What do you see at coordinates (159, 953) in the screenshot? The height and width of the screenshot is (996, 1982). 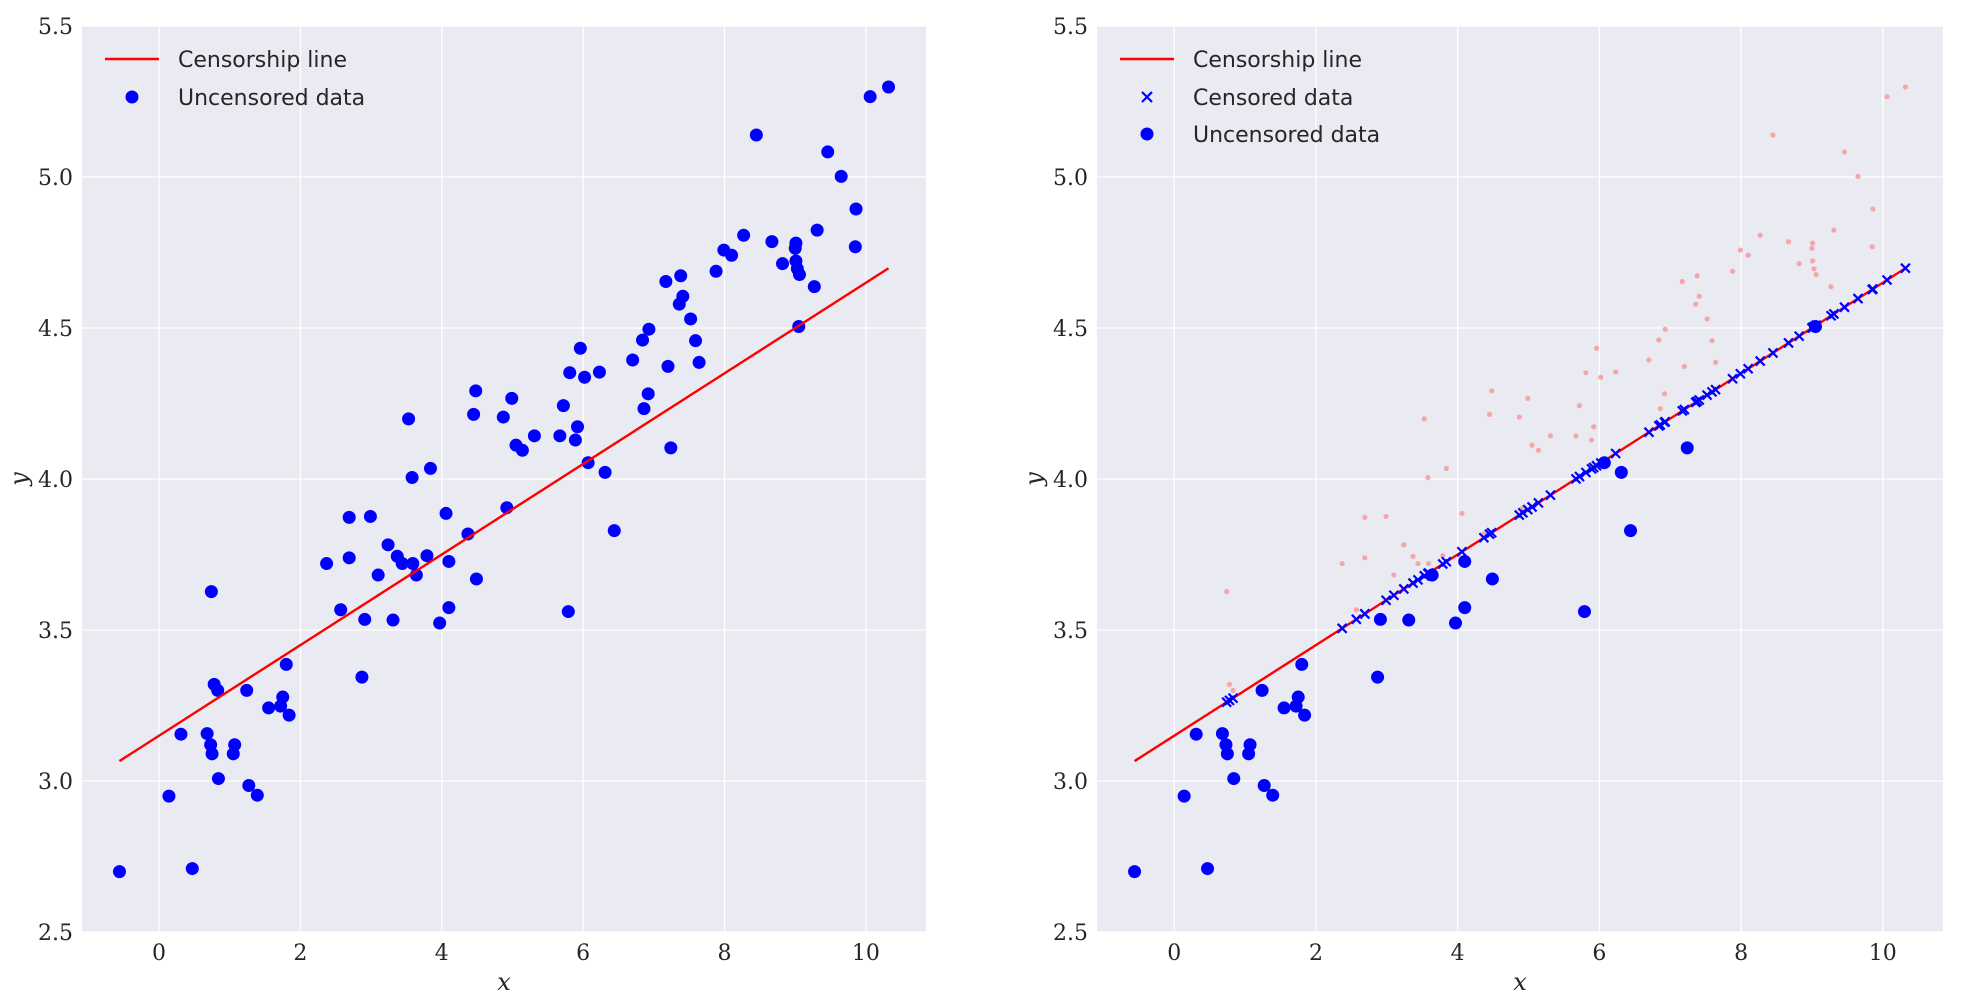 I see `x-tick-label: 0` at bounding box center [159, 953].